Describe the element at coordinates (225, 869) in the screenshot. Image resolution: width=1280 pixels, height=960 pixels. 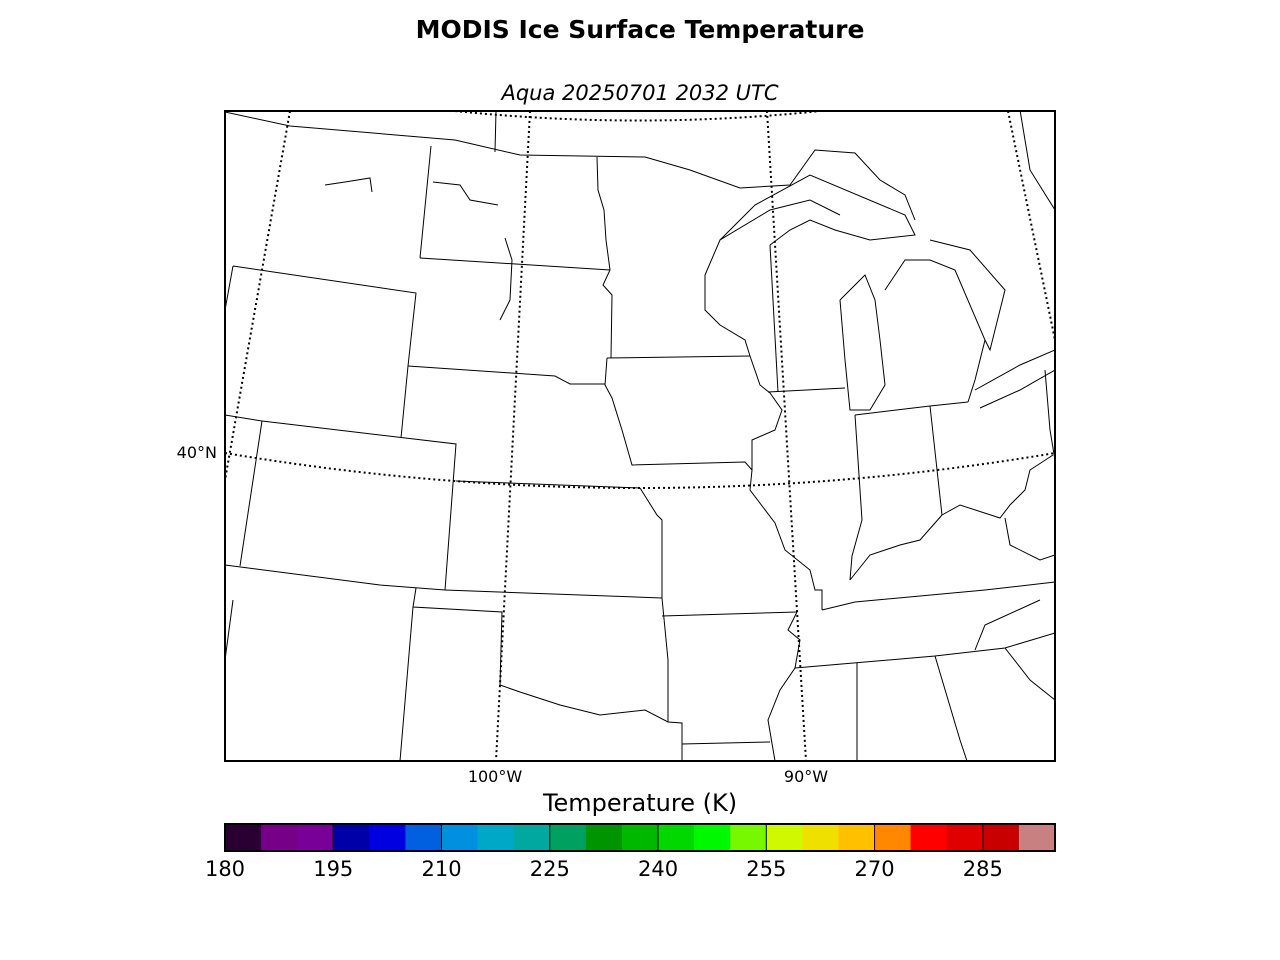
I see `colorbar-tick-label: 180` at that location.